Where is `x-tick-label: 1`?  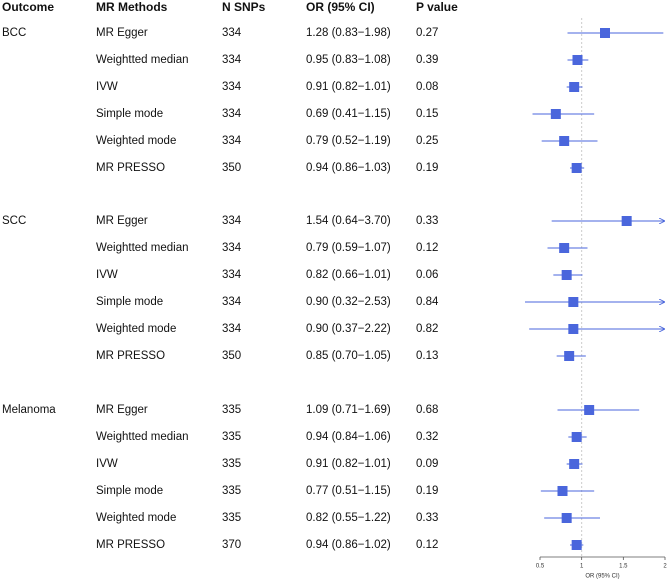 x-tick-label: 1 is located at coordinates (582, 567).